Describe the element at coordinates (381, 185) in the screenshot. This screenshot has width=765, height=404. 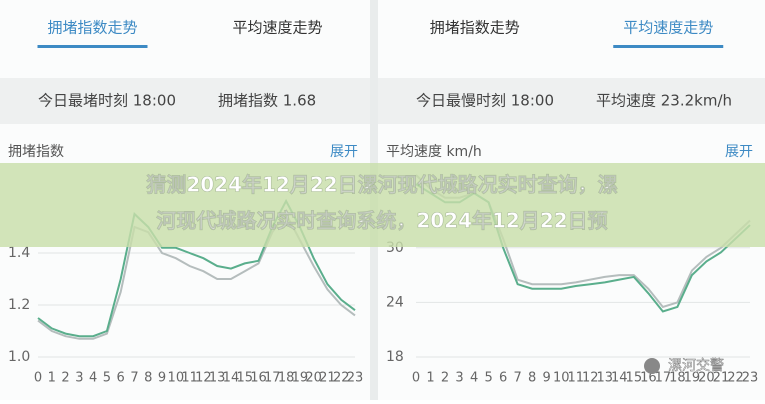
I see `overlay-title: 猜测2024年12月22日漯河现代城路况实时查询，漯` at that location.